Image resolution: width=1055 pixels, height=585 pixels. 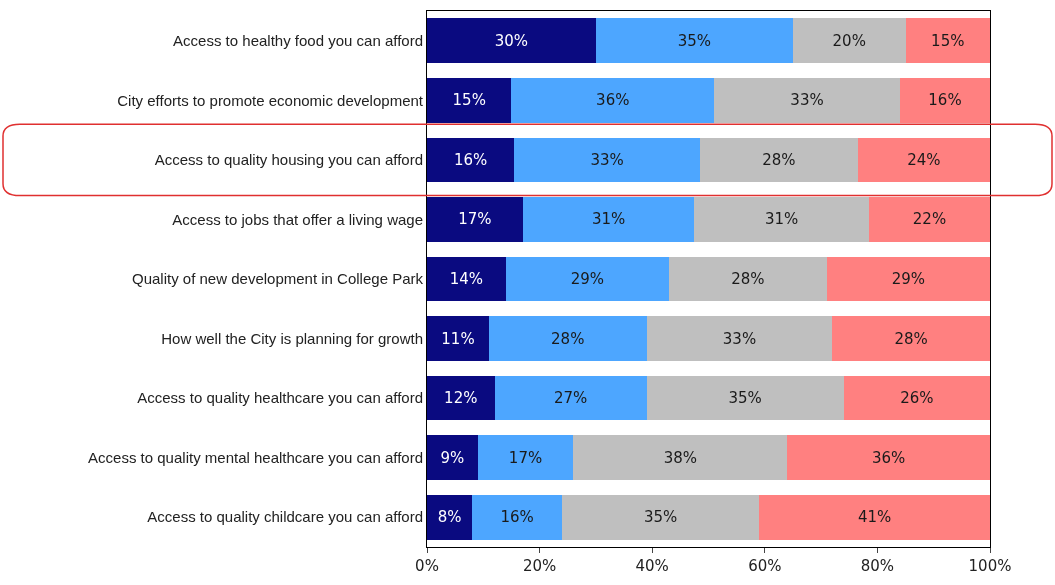 I want to click on data-label: 41%, so click(x=874, y=517).